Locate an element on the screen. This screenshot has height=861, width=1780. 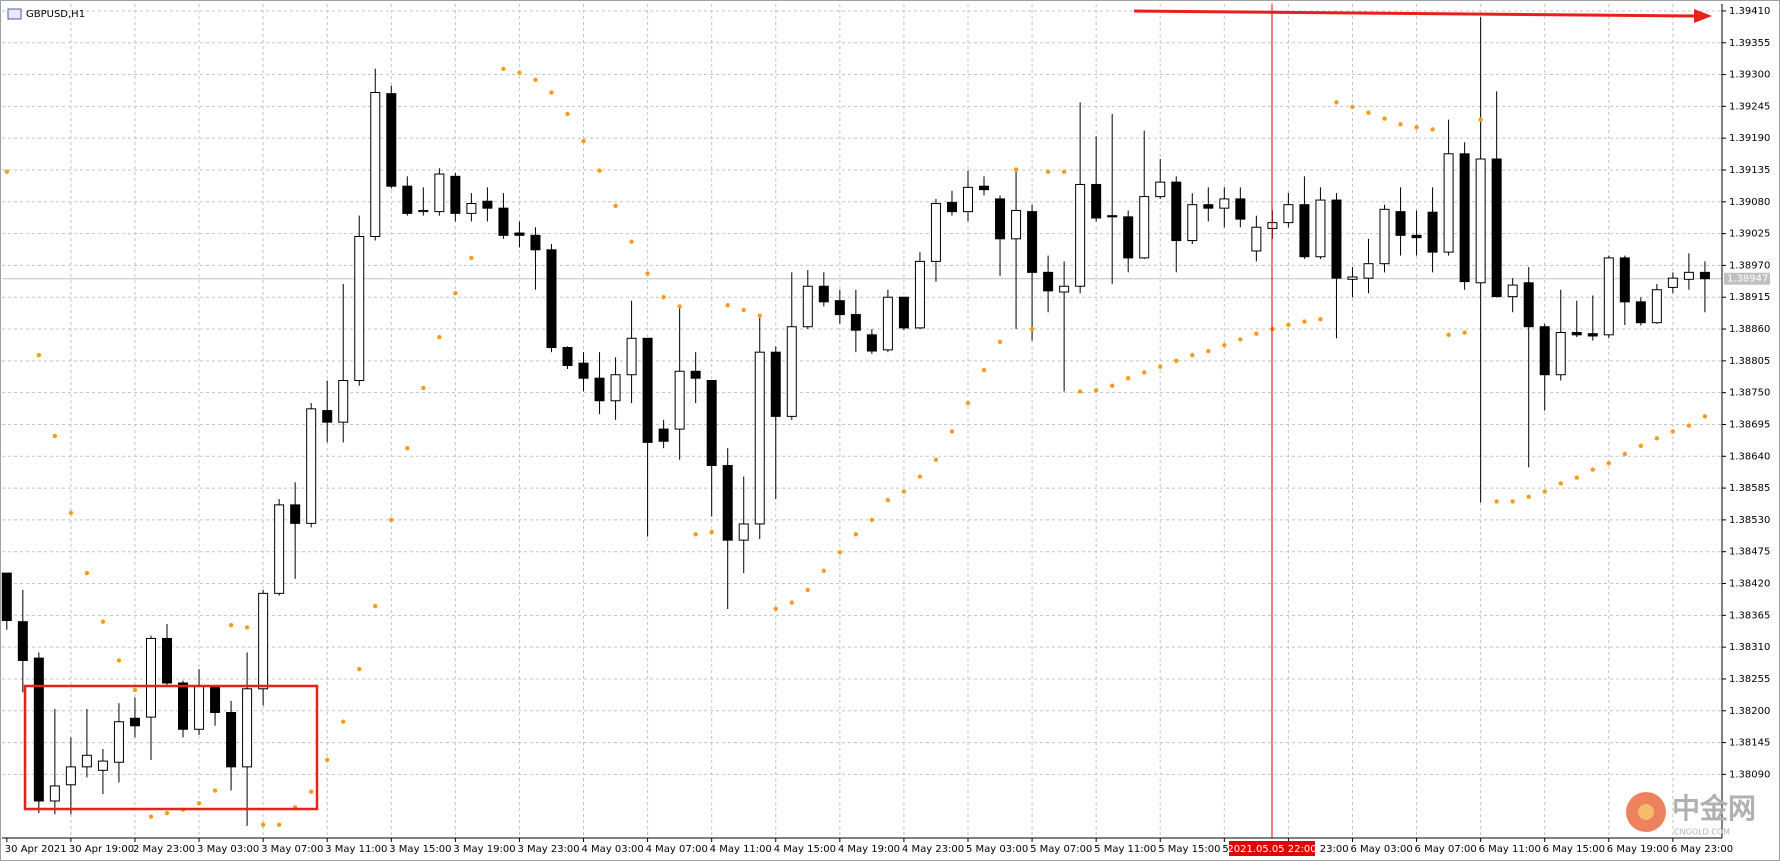
y-tick-label: 1.38420 is located at coordinates (1749, 584).